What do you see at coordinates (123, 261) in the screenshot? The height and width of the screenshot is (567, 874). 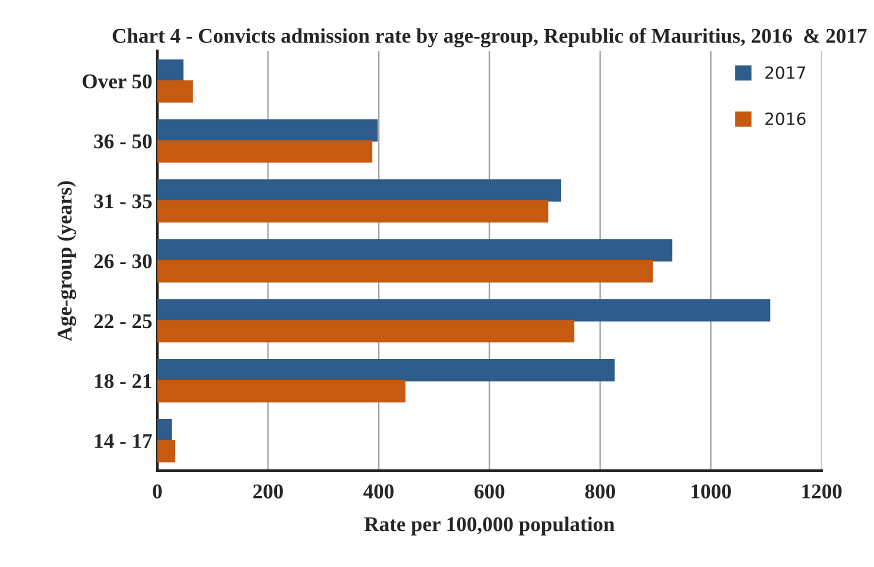 I see `y-tick-label: 26 - 30` at bounding box center [123, 261].